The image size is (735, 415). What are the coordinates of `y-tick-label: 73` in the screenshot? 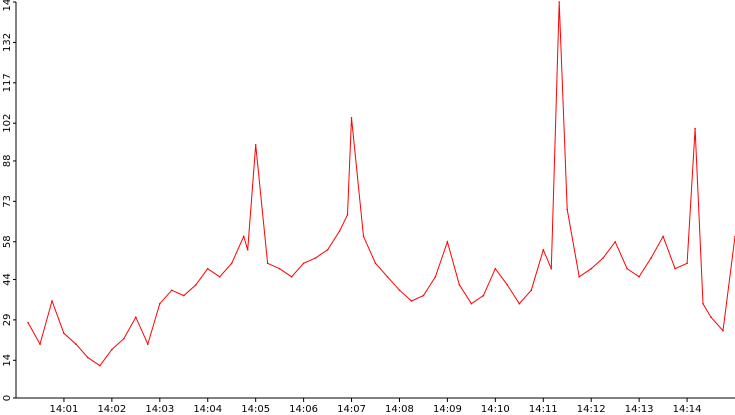 It's located at (7, 201).